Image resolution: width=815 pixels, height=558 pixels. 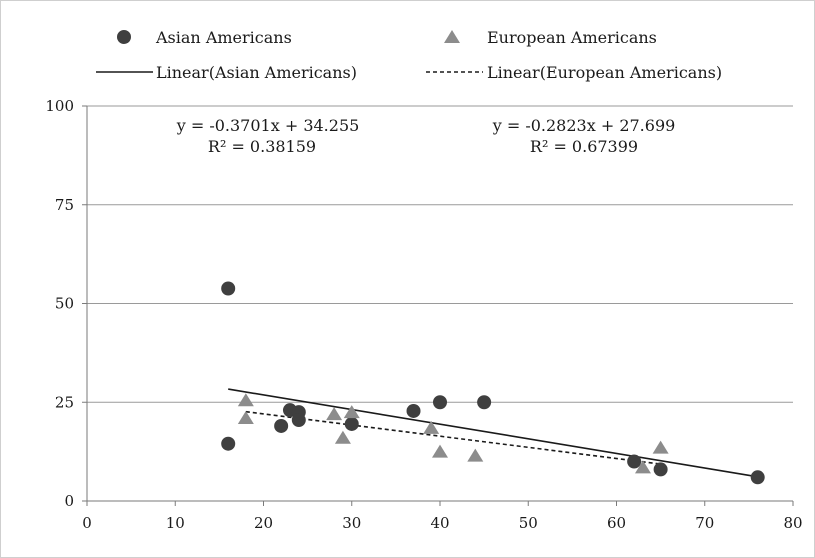 What do you see at coordinates (262, 146) in the screenshot?
I see `r2-asian-americans: R² = 0.38159` at bounding box center [262, 146].